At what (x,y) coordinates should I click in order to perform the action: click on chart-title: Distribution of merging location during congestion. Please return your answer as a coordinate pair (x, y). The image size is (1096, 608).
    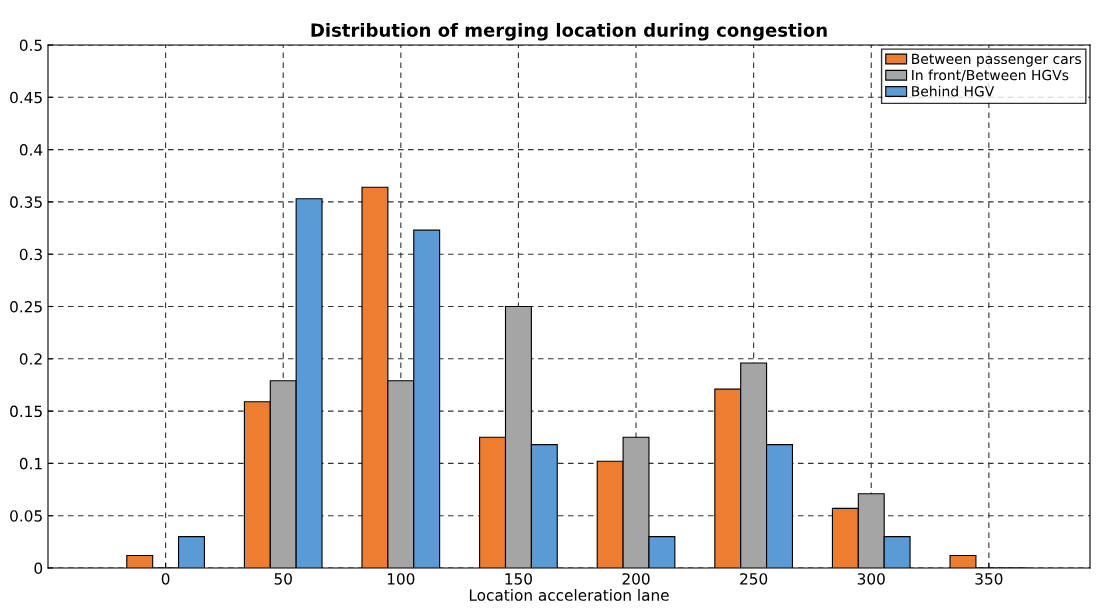
    Looking at the image, I should click on (569, 31).